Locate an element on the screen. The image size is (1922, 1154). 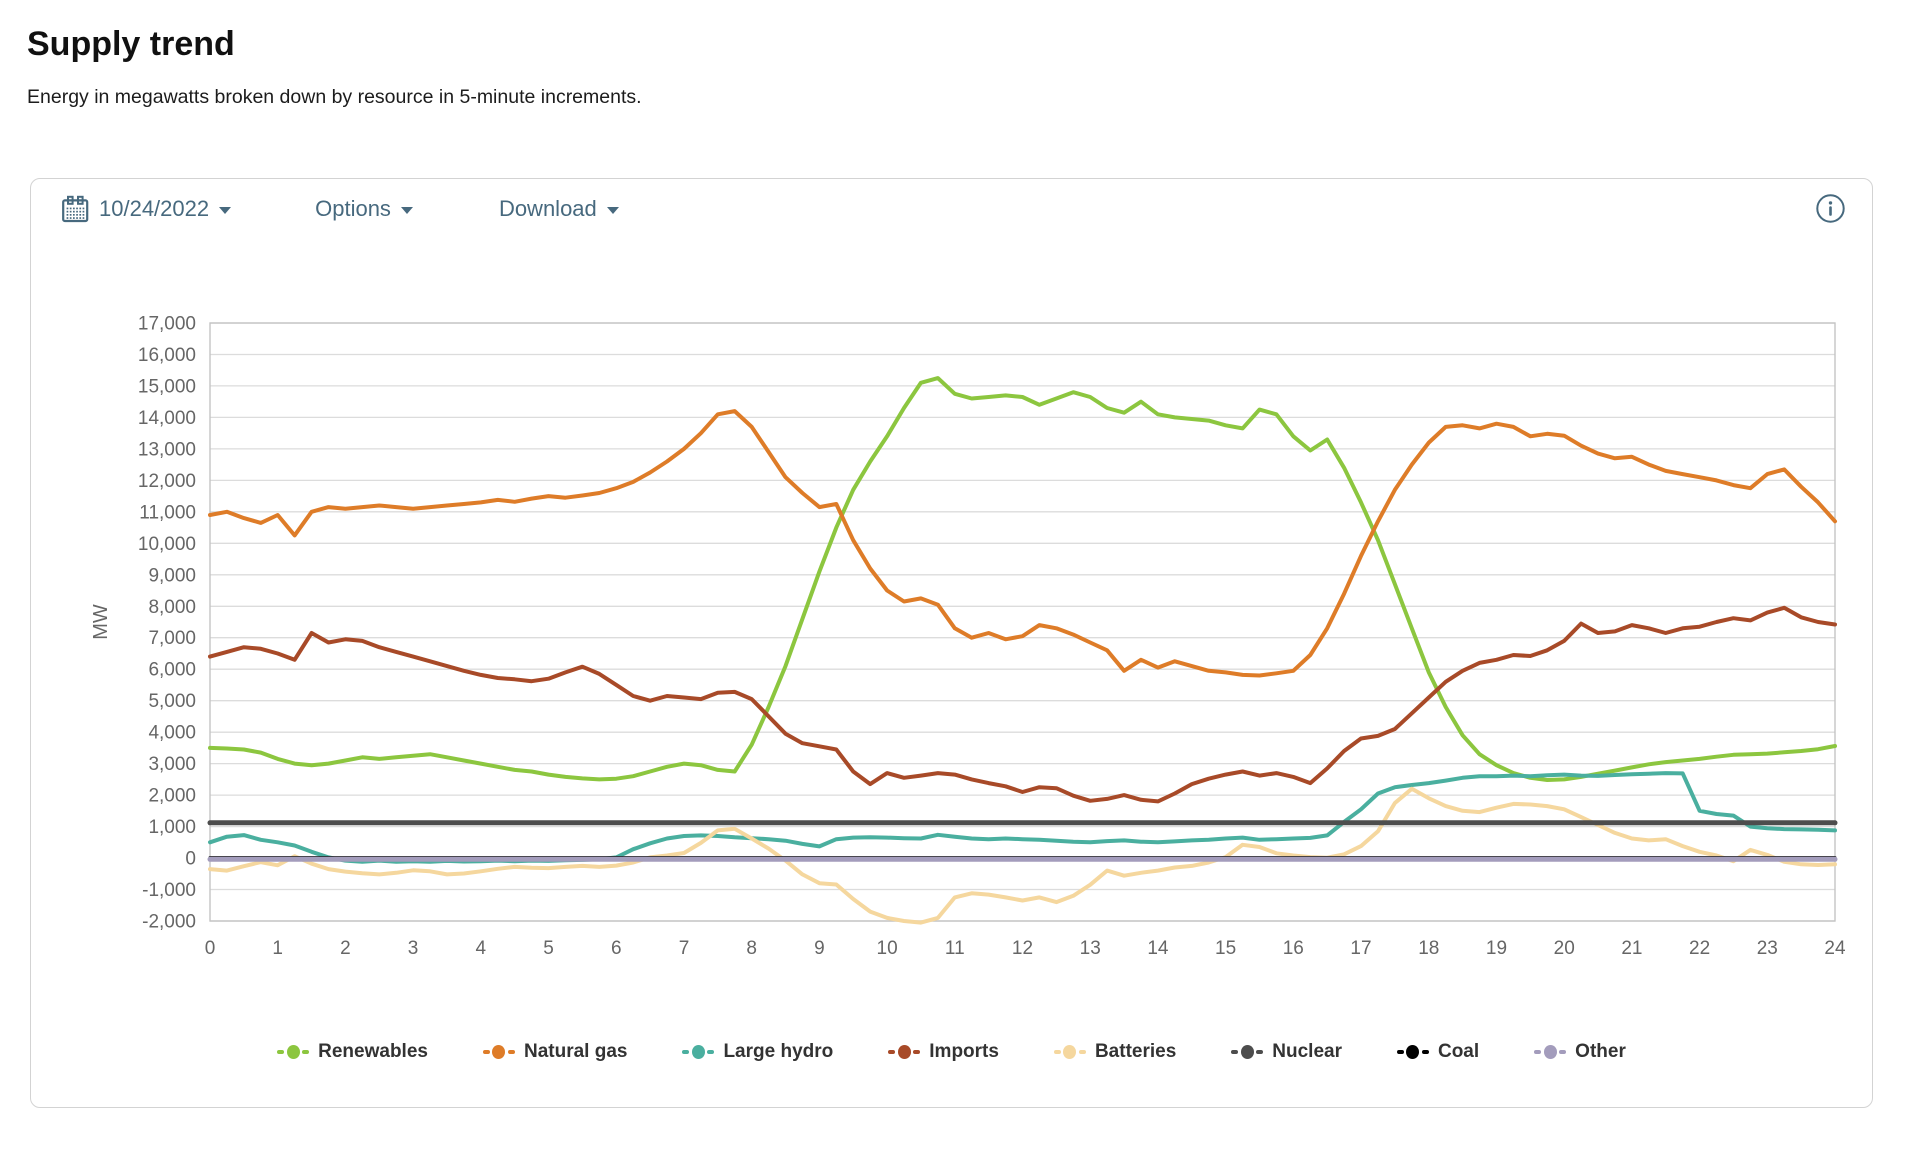
info-icon is located at coordinates (1830, 208).